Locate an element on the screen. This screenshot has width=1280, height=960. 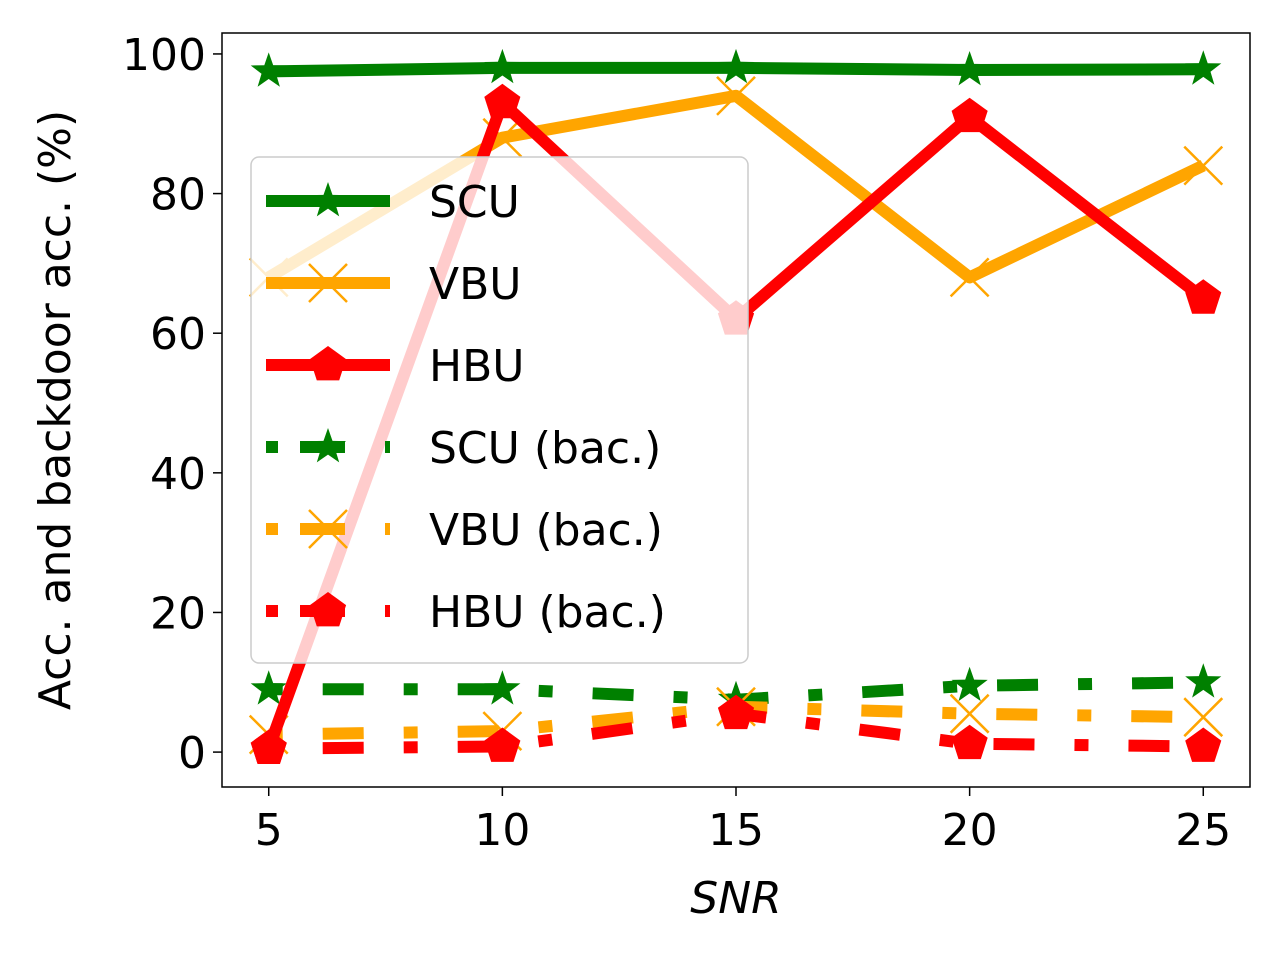
y-tick-label: 100 is located at coordinates (164, 55).